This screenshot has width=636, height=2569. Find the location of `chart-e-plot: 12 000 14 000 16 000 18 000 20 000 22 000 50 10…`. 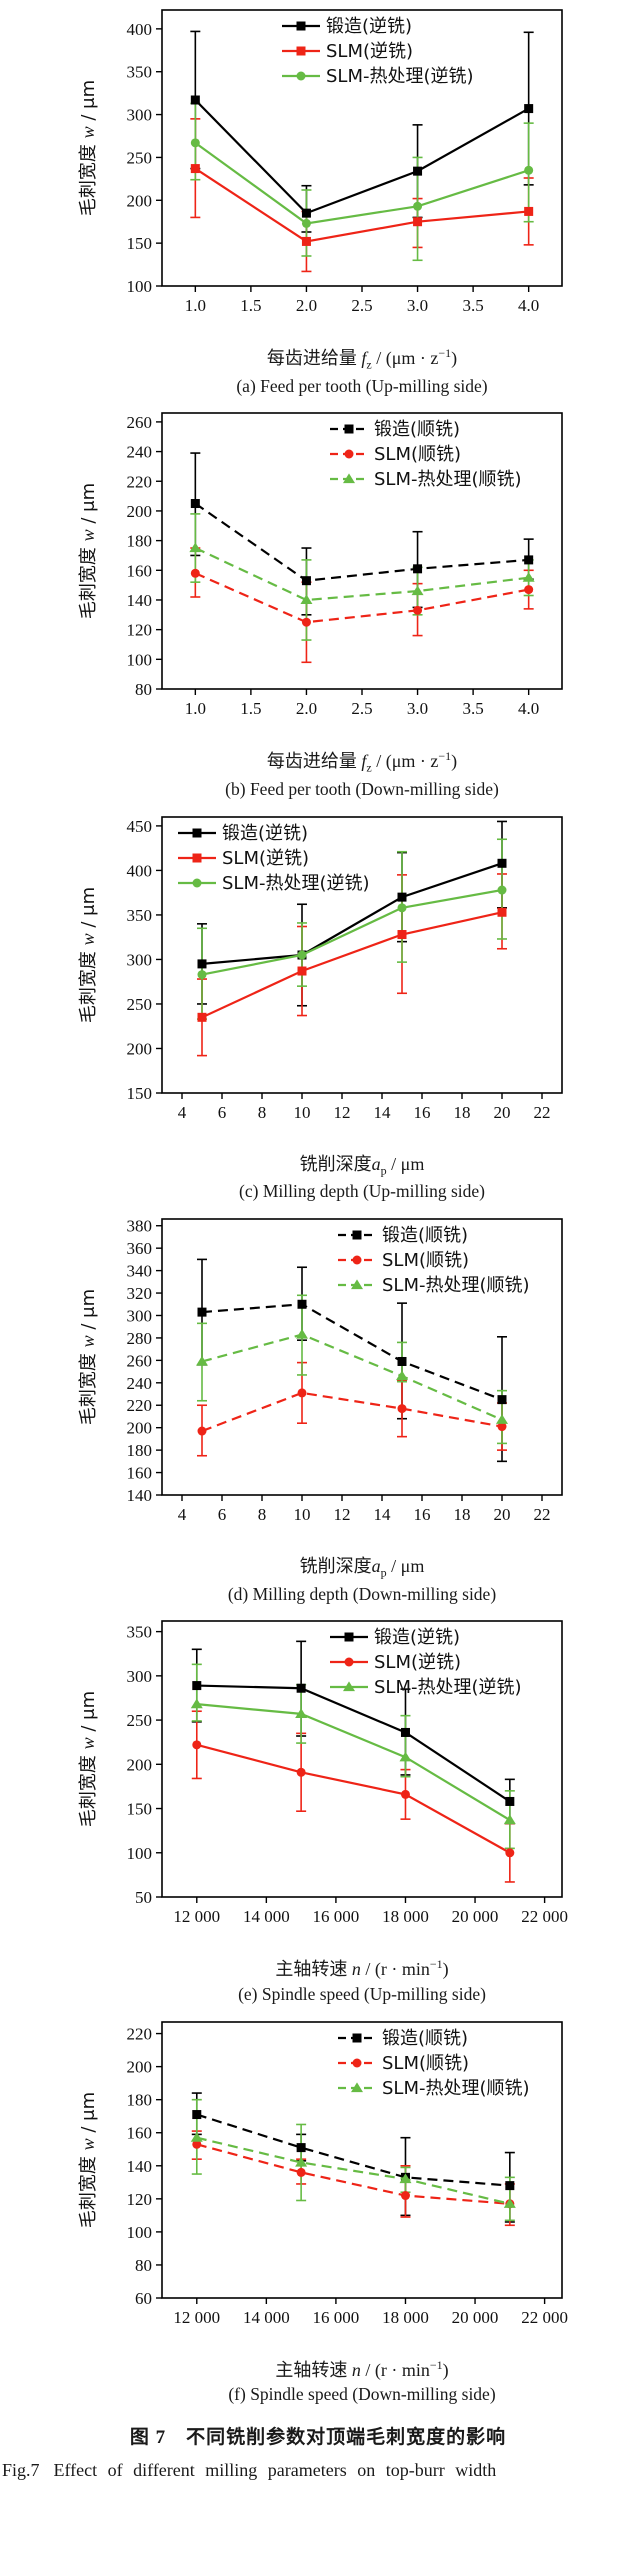

chart-e-plot: 12 000 14 000 16 000 18 000 20 000 22 000 50 10… is located at coordinates (323, 1773).